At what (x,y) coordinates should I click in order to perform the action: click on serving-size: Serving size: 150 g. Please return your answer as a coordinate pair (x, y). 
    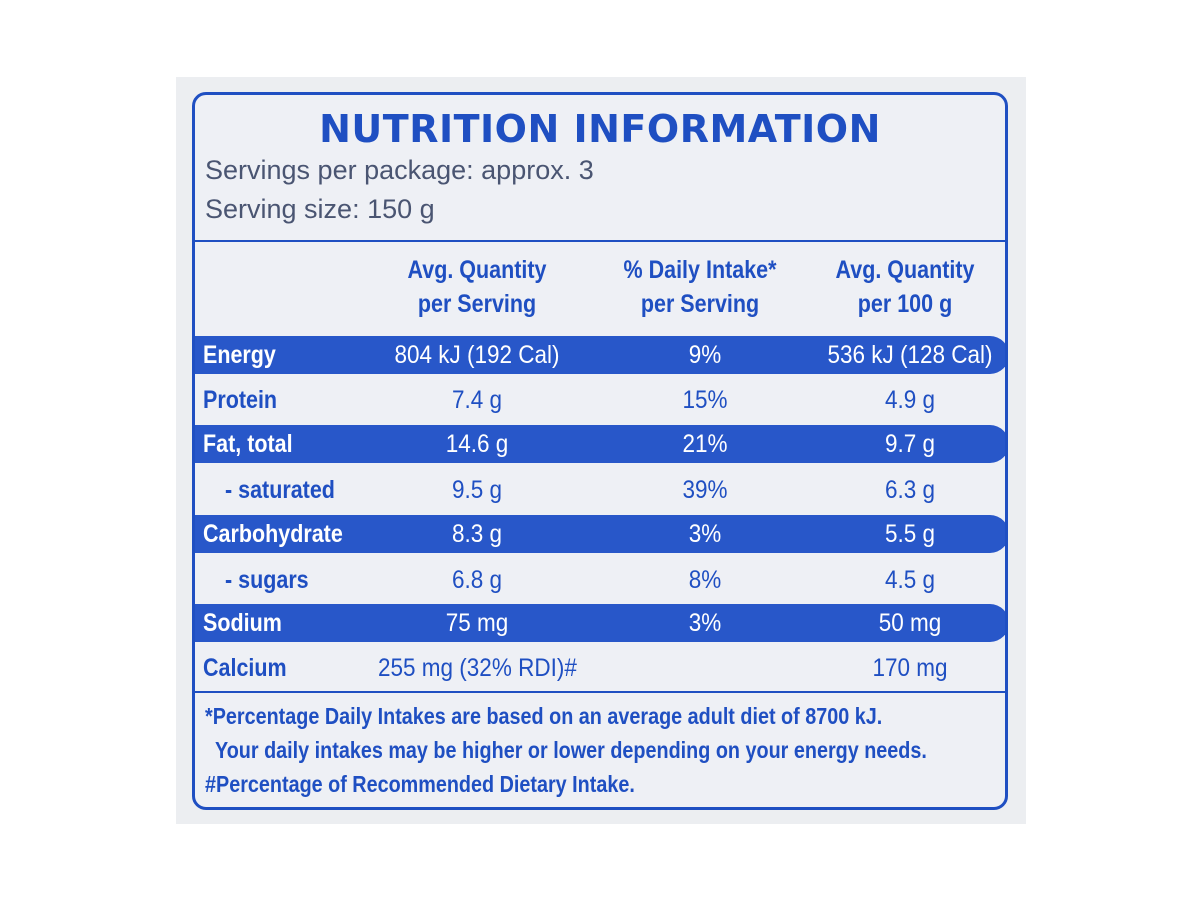
    Looking at the image, I should click on (320, 209).